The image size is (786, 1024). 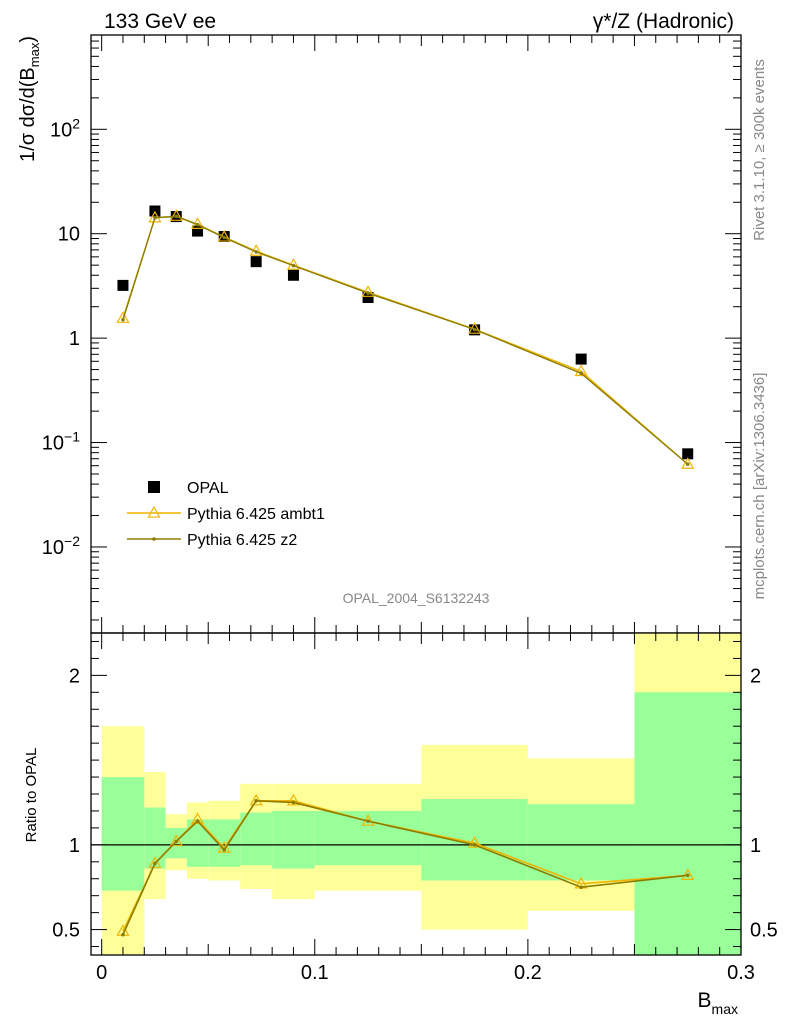 I want to click on ratio-ytick-label-left: 1, so click(x=74, y=846).